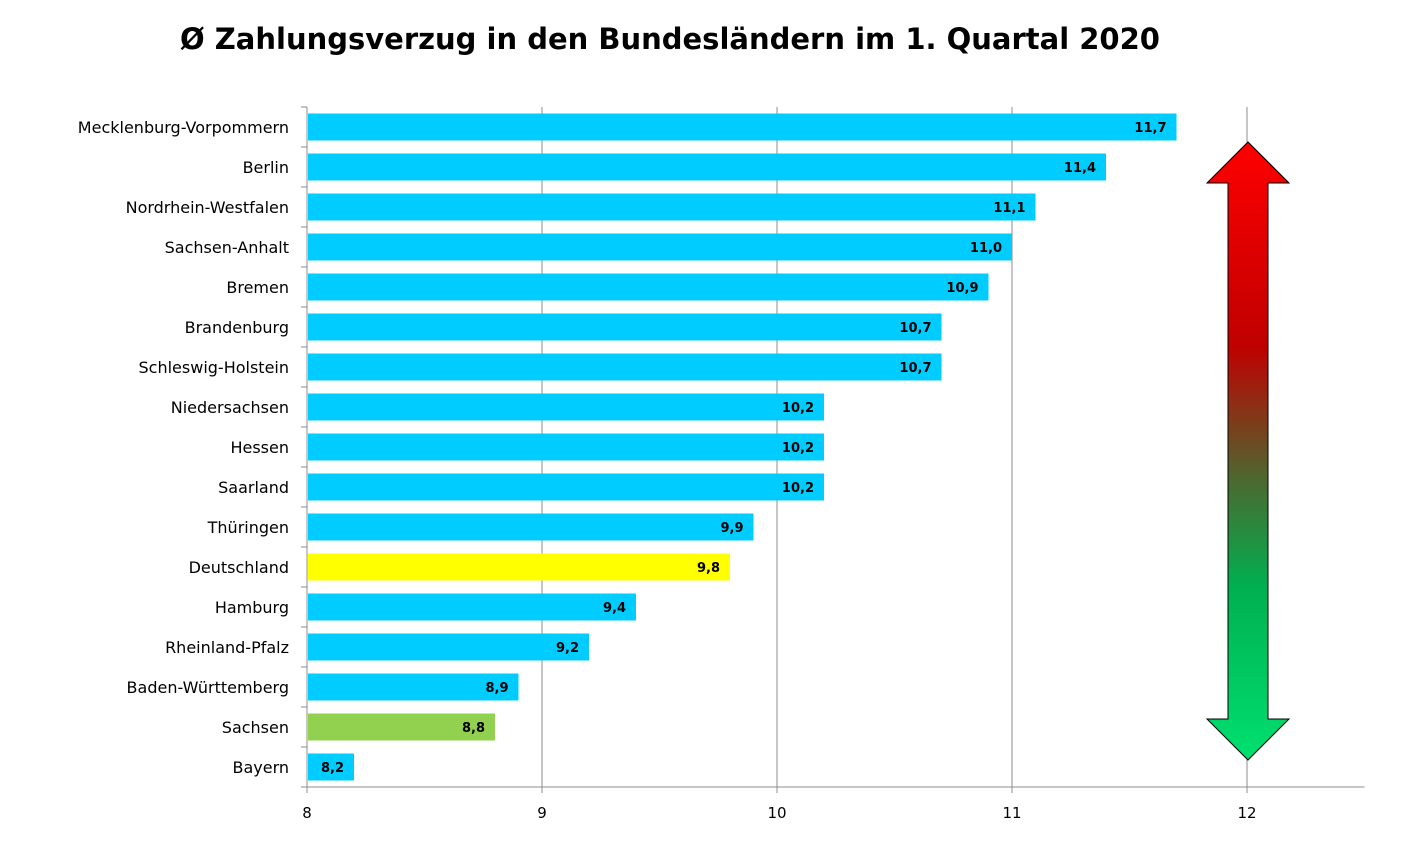 The width and height of the screenshot is (1422, 850). I want to click on data-label: 8,8, so click(473, 728).